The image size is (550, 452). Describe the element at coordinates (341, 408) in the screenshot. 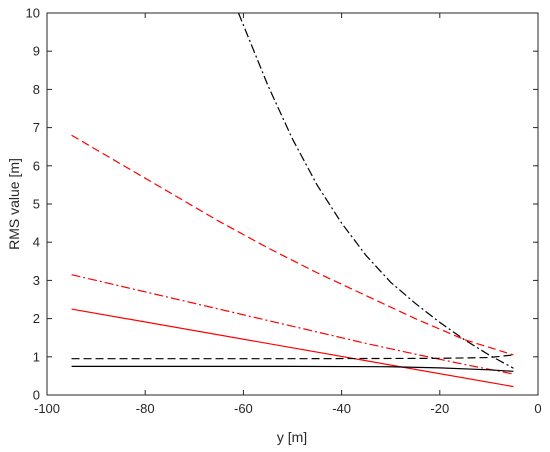

I see `x-tick-label: -40` at that location.